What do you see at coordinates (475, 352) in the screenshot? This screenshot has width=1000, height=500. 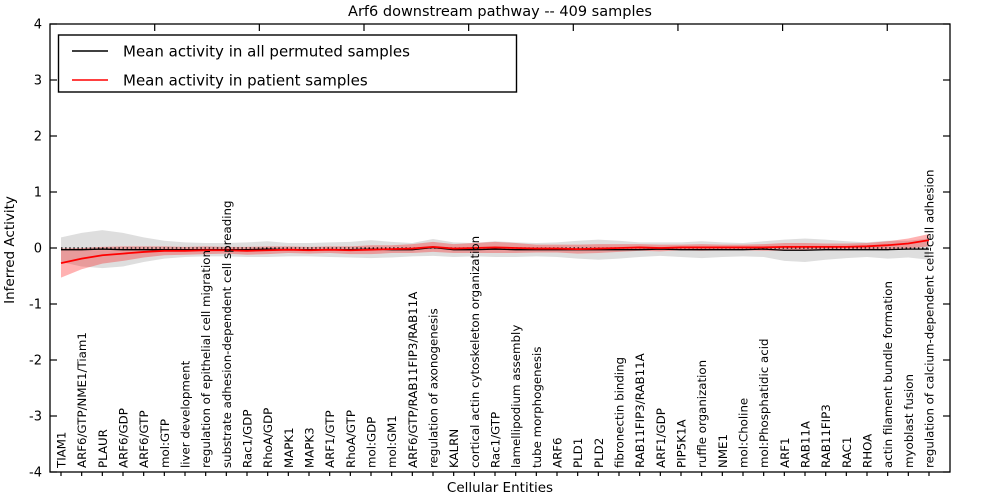 I see `x-tick-label: cortical actin cytoskeleton organization` at bounding box center [475, 352].